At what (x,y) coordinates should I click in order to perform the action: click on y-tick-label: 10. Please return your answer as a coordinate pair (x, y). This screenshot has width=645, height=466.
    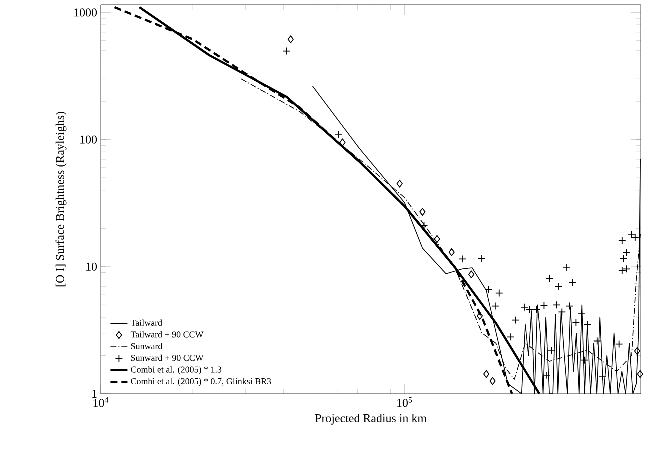
    Looking at the image, I should click on (92, 266).